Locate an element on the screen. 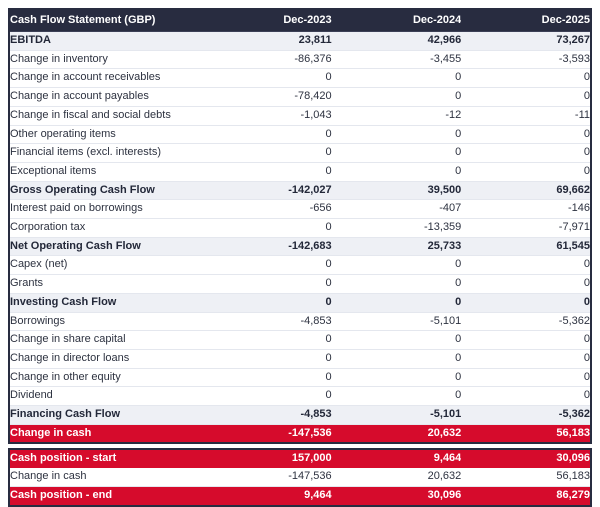 Image resolution: width=600 pixels, height=507 pixels. cell-value: 86,279 is located at coordinates (526, 495).